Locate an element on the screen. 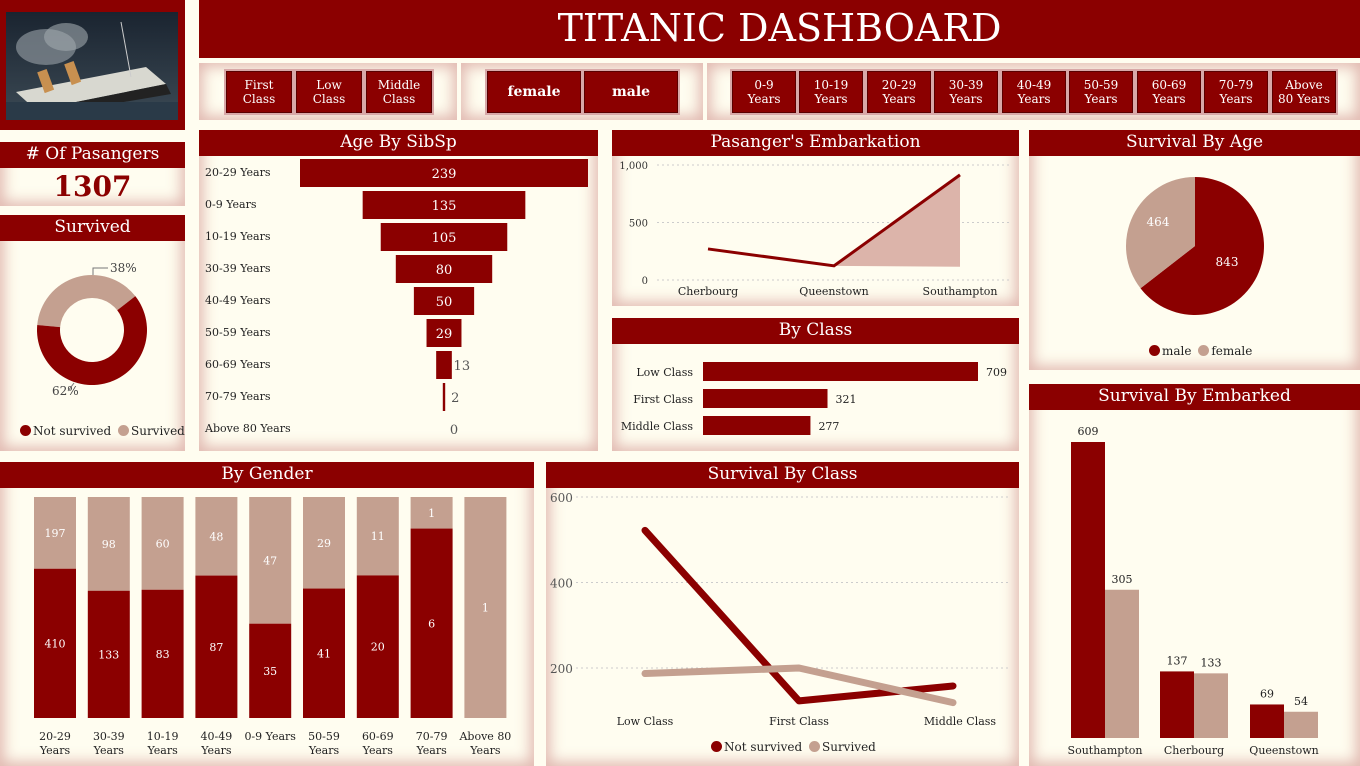  survival-by-age-title: Survival By Age is located at coordinates (1194, 143).